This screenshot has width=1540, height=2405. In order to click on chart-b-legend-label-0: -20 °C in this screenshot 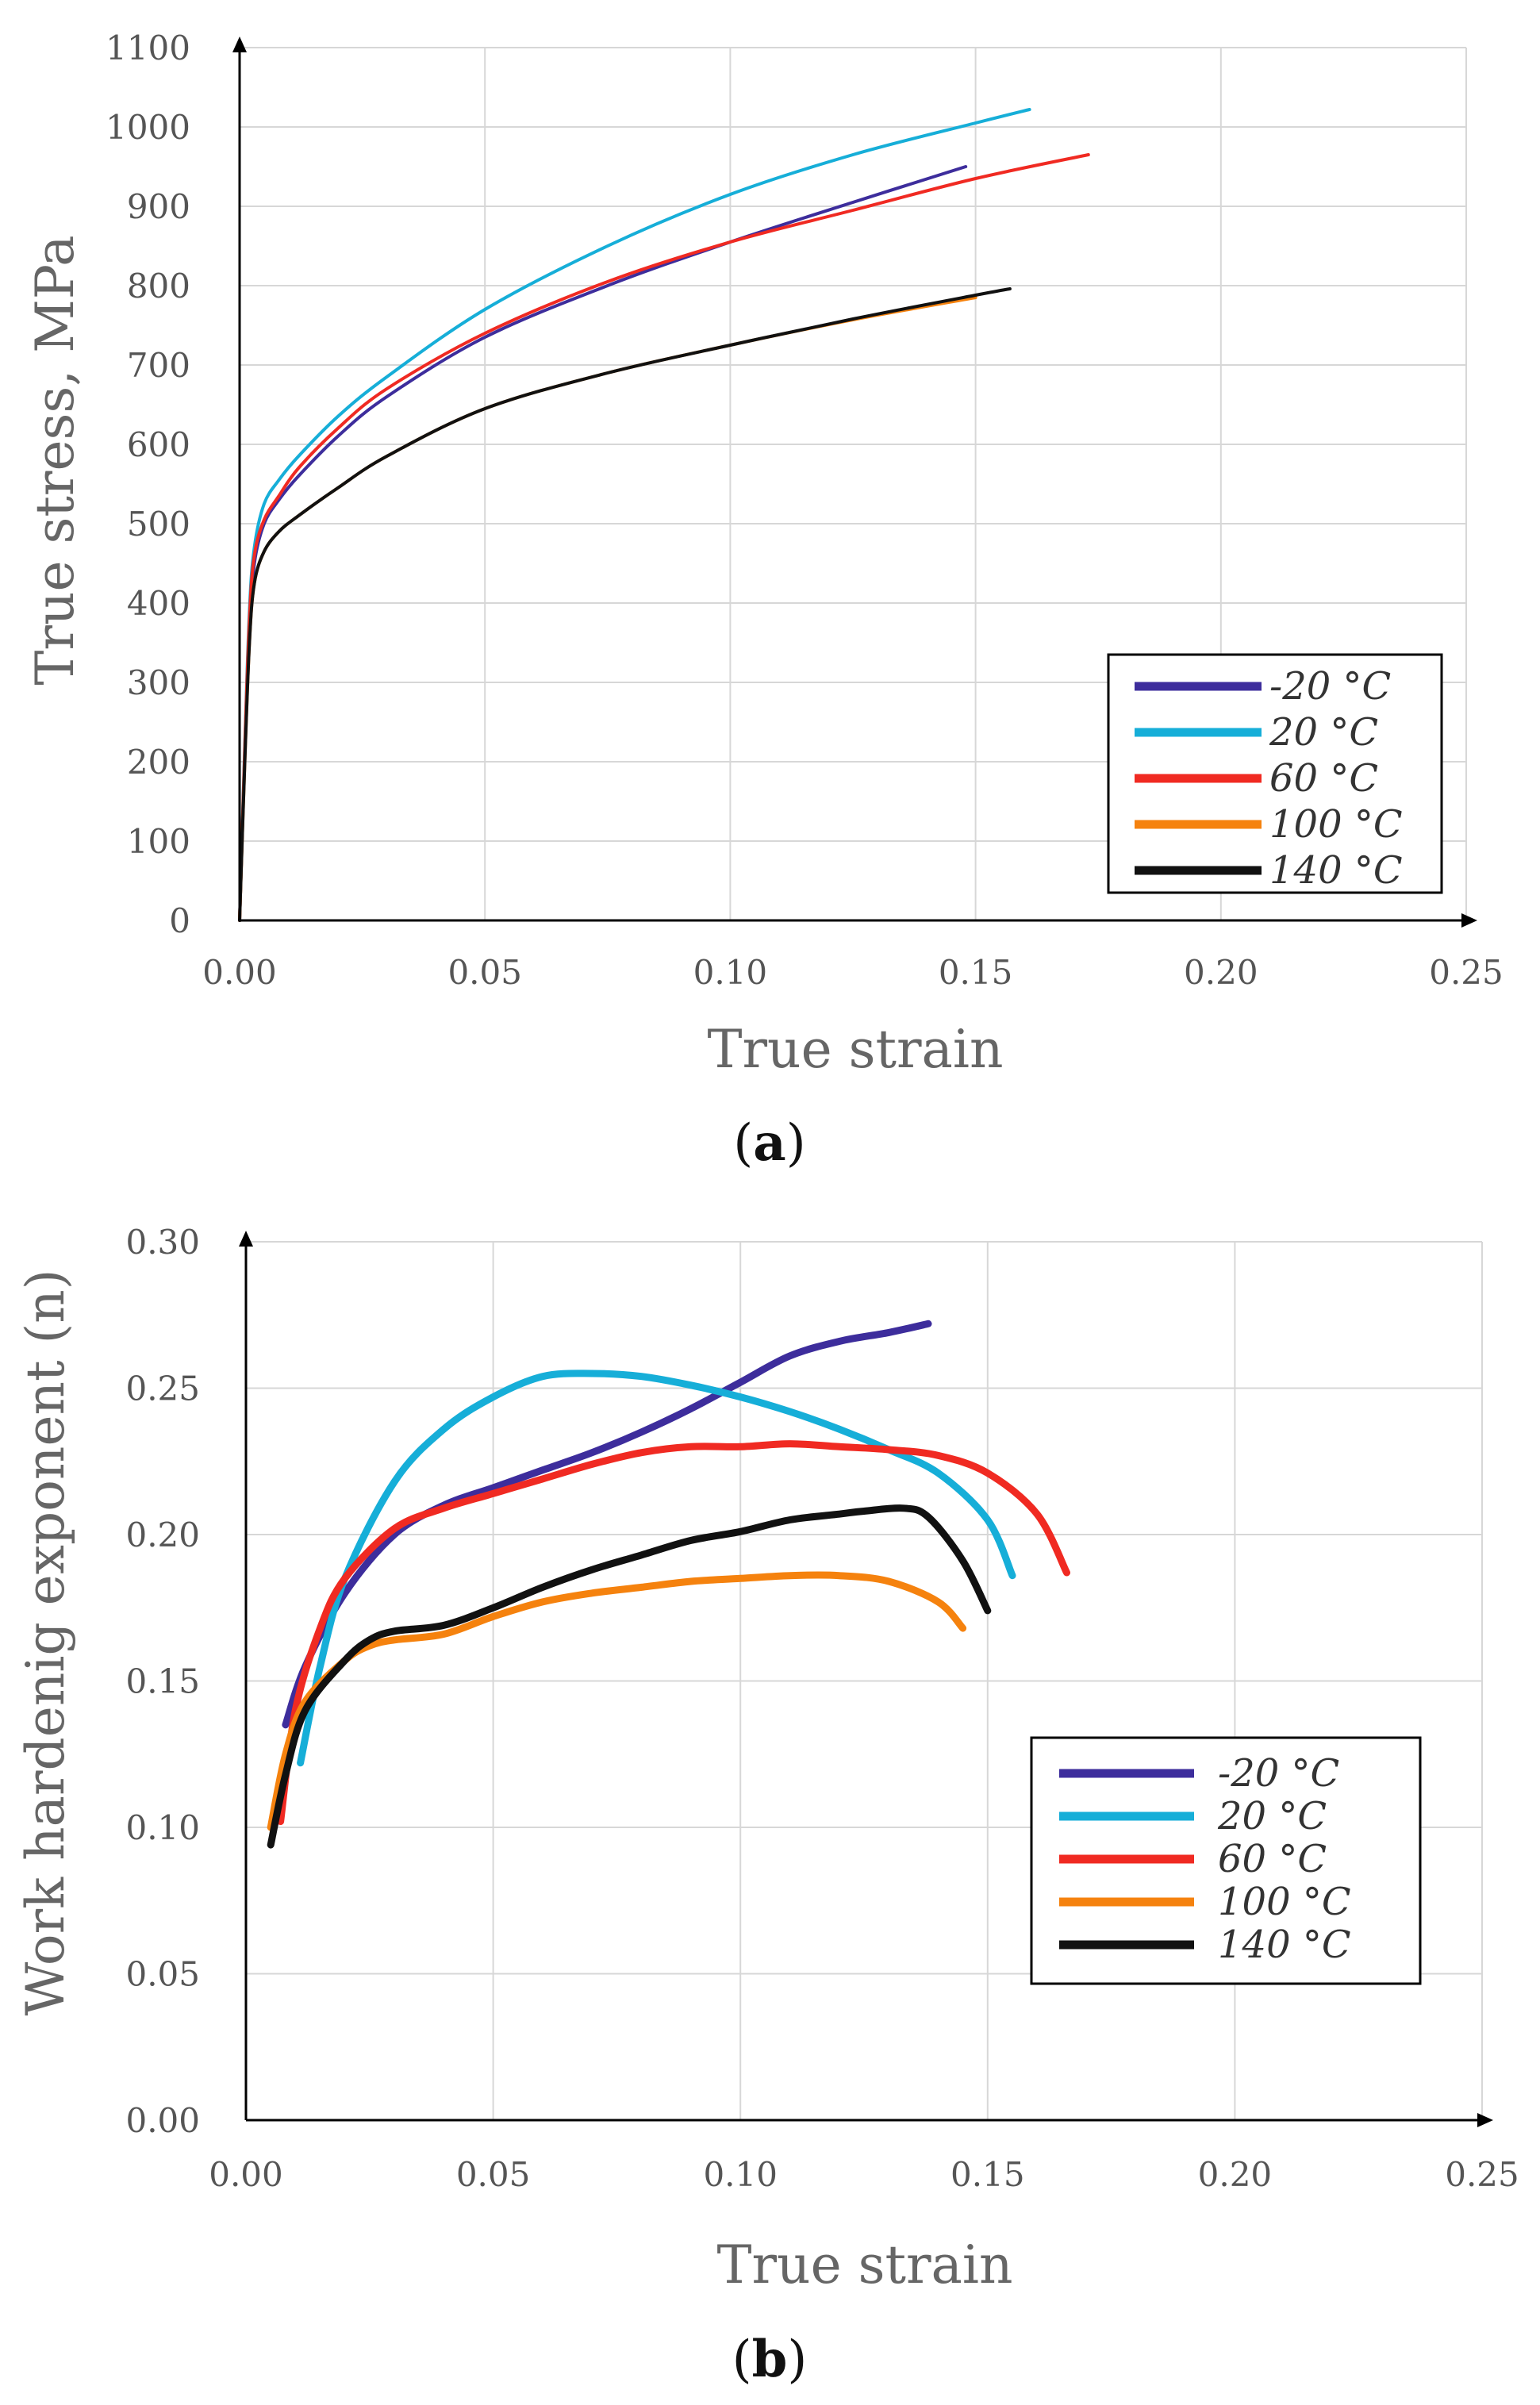, I will do `click(1278, 1773)`.